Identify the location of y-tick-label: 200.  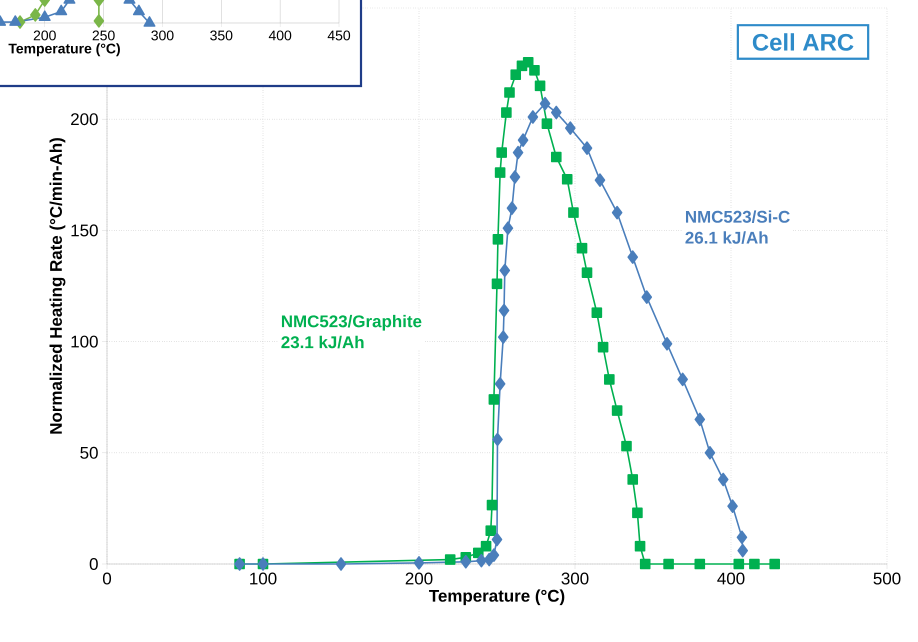
(84, 119).